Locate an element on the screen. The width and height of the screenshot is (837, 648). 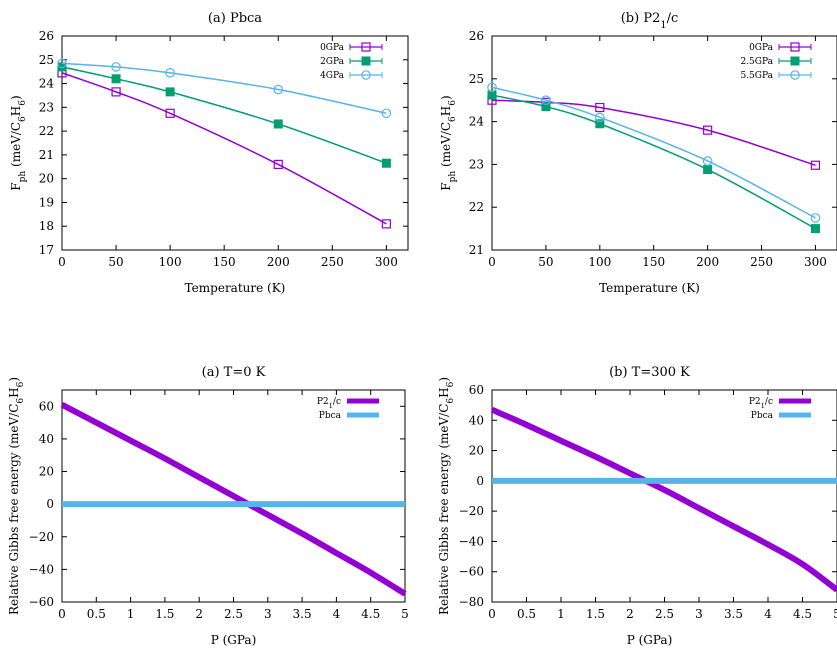
y-tick-label: 18 is located at coordinates (46, 226).